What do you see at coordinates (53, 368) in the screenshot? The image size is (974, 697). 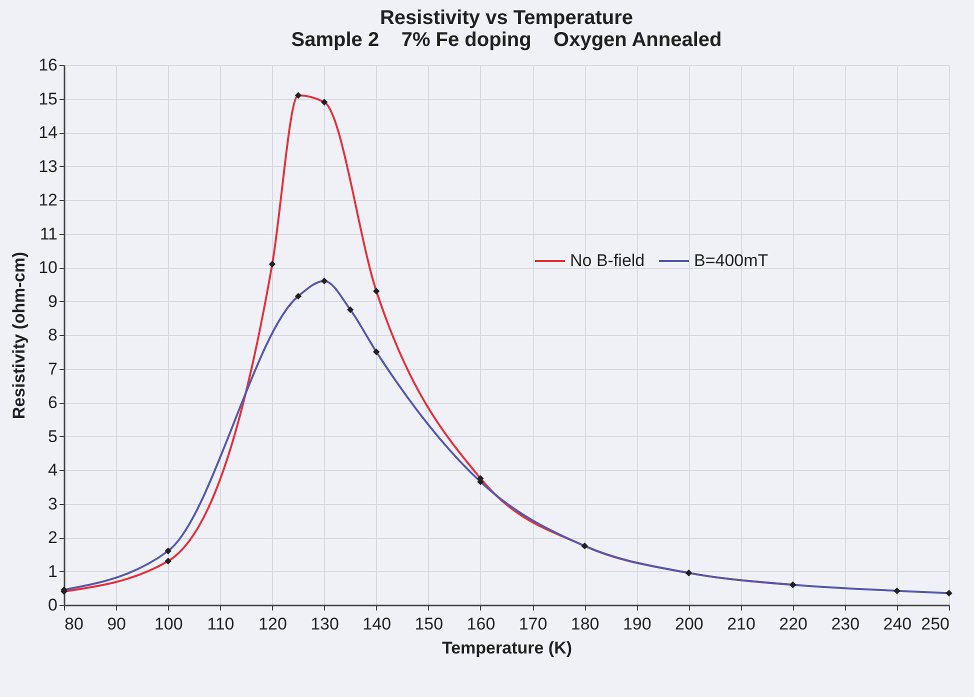 I see `y-tick-label: 7` at bounding box center [53, 368].